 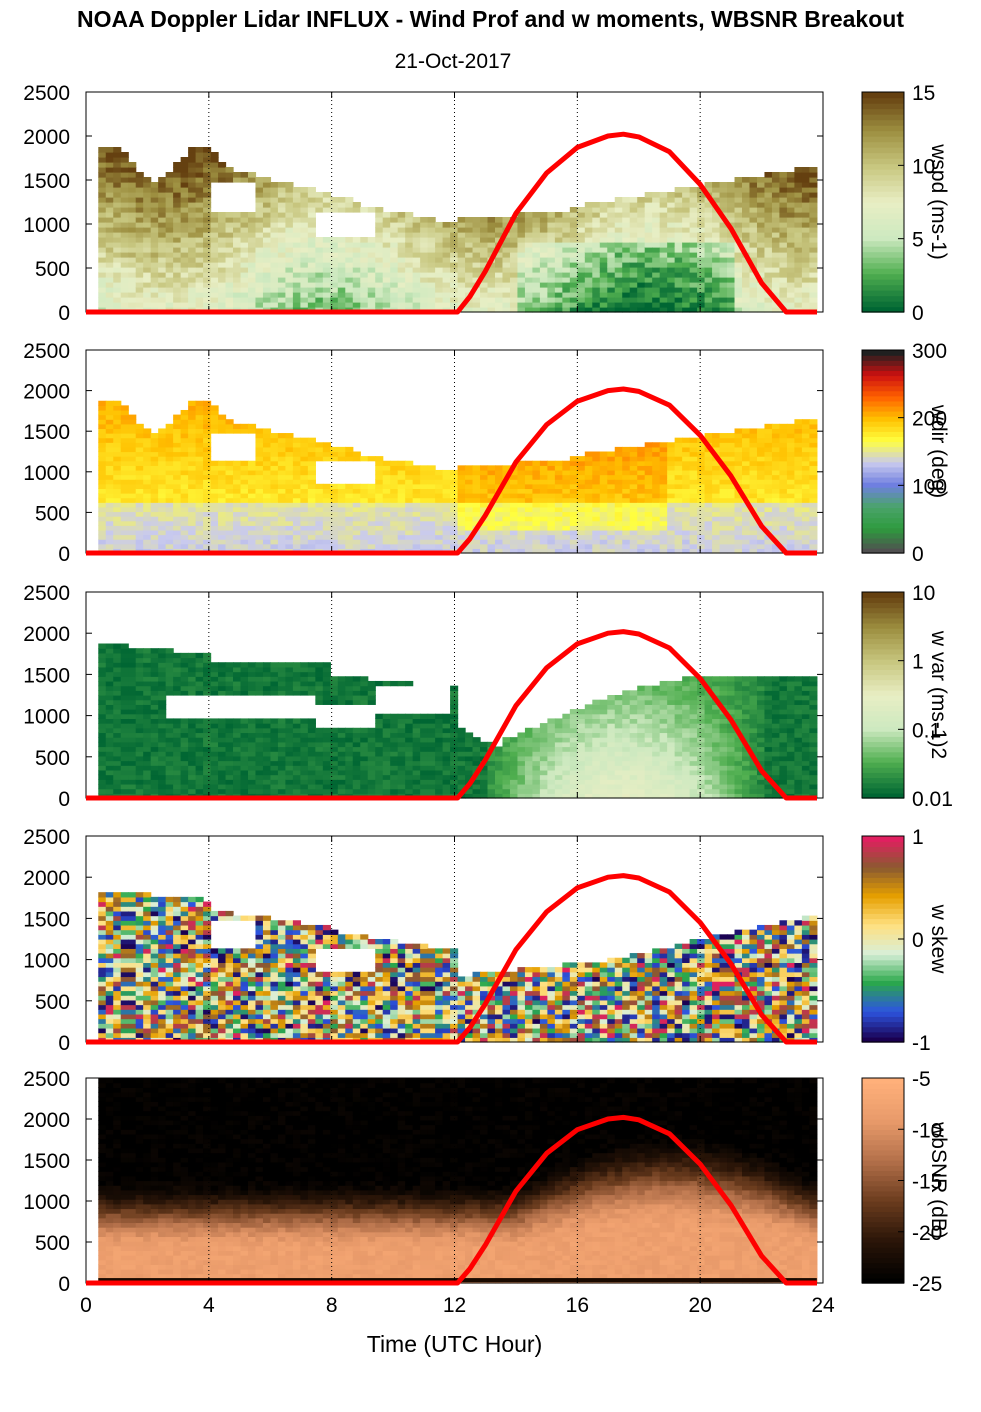 What do you see at coordinates (46, 137) in the screenshot?
I see `y-tick-label: 2000` at bounding box center [46, 137].